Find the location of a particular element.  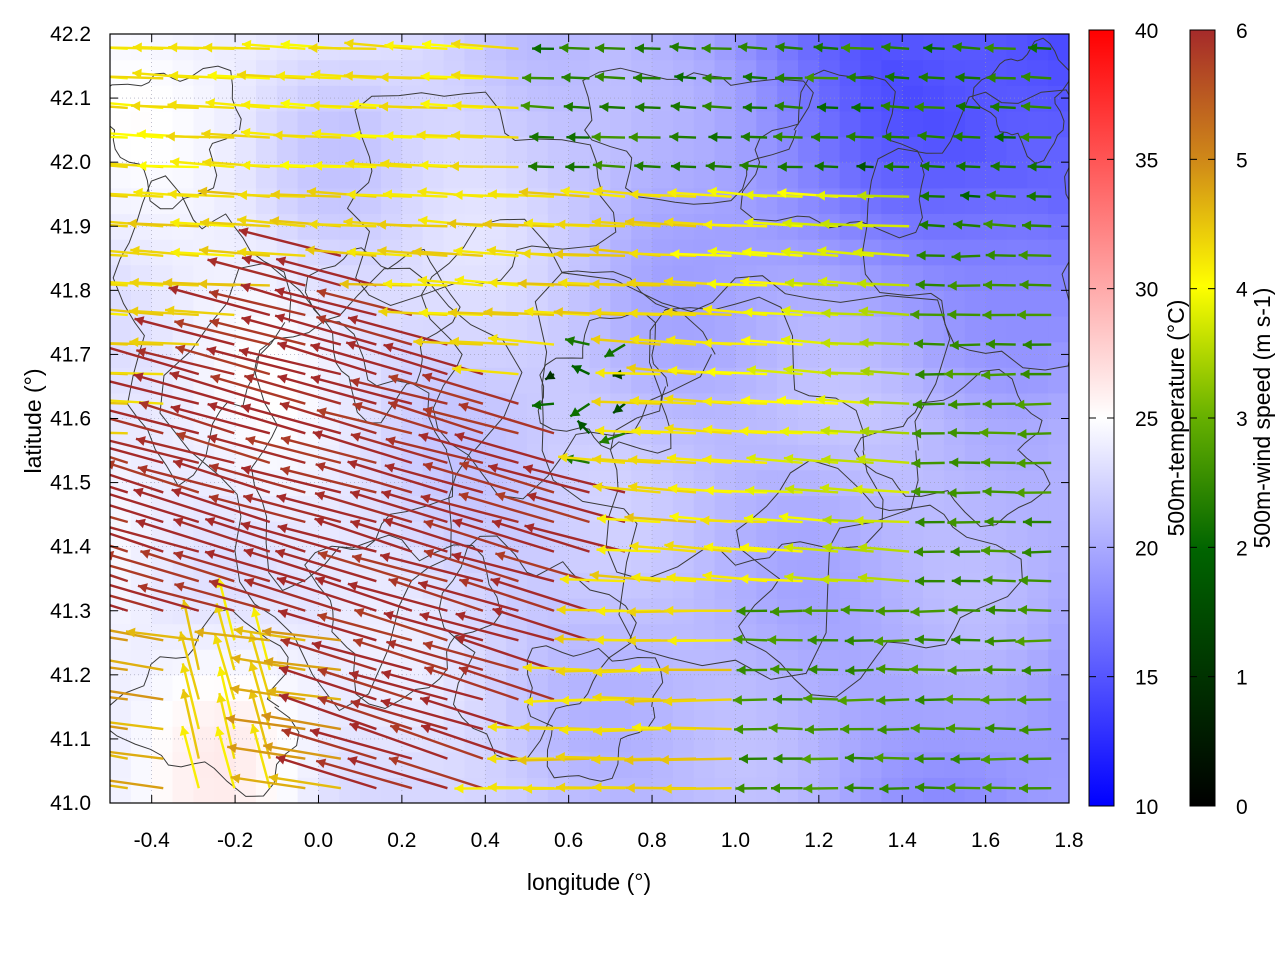

y-tick-label: 41.7 is located at coordinates (70, 354).